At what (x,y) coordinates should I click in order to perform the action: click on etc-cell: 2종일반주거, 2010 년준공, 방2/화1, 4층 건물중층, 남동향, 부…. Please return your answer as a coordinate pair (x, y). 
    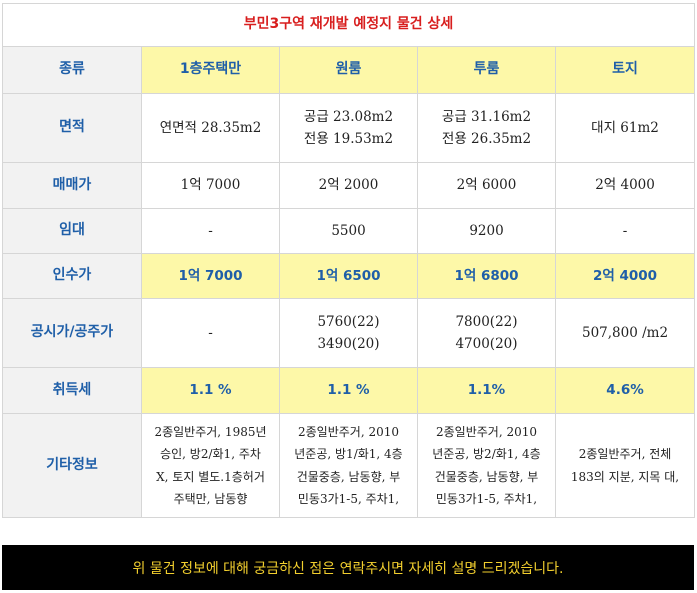
    Looking at the image, I should click on (486, 465).